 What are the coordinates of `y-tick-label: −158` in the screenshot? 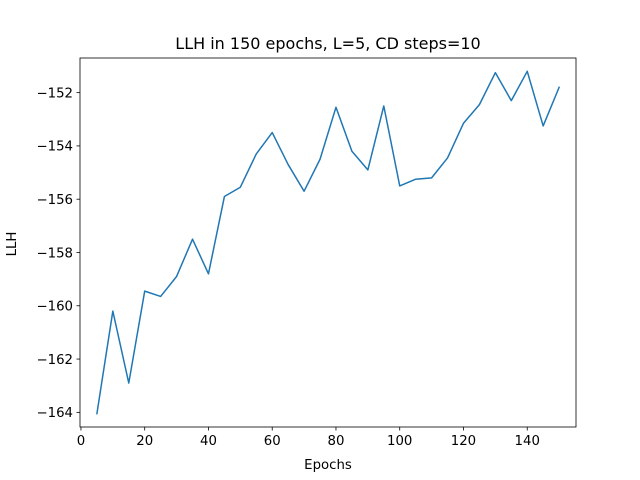 It's located at (54, 253).